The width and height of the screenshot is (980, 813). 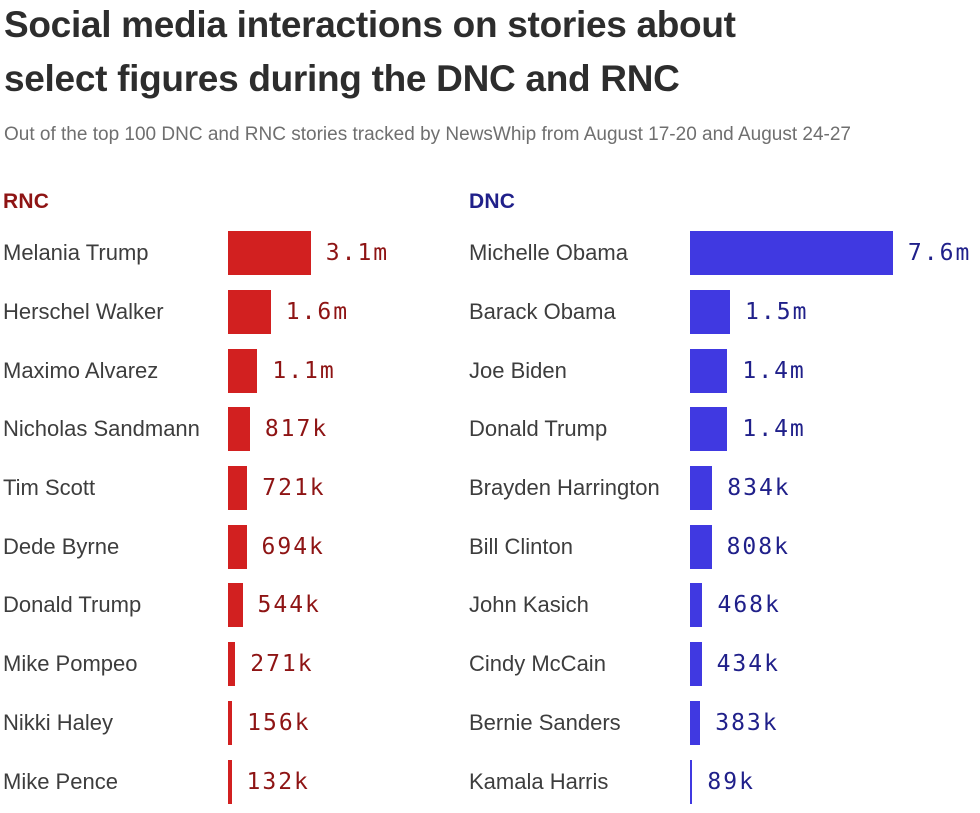 I want to click on chart-row: Cindy McCain 434k, so click(x=723, y=664).